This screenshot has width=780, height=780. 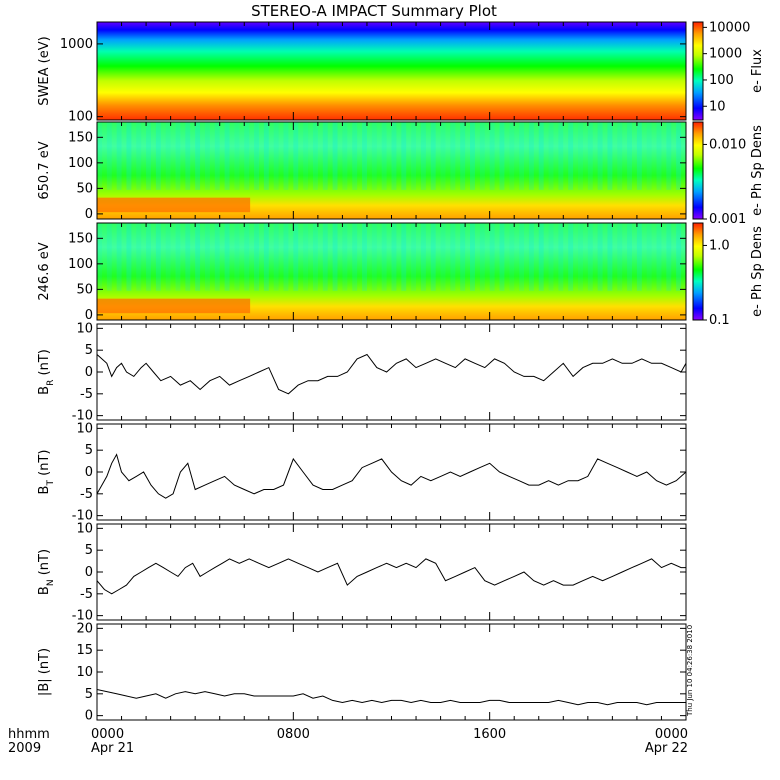 I want to click on pad246-colorbar-frame, so click(x=698, y=271).